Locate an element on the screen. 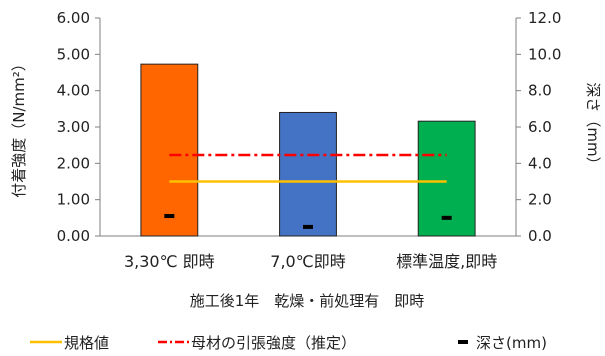 Image resolution: width=605 pixels, height=356 pixels. right-axis-ticks: 0.0 2.0 4.0 6.0 8.0 10.0 12.0 is located at coordinates (538, 127).